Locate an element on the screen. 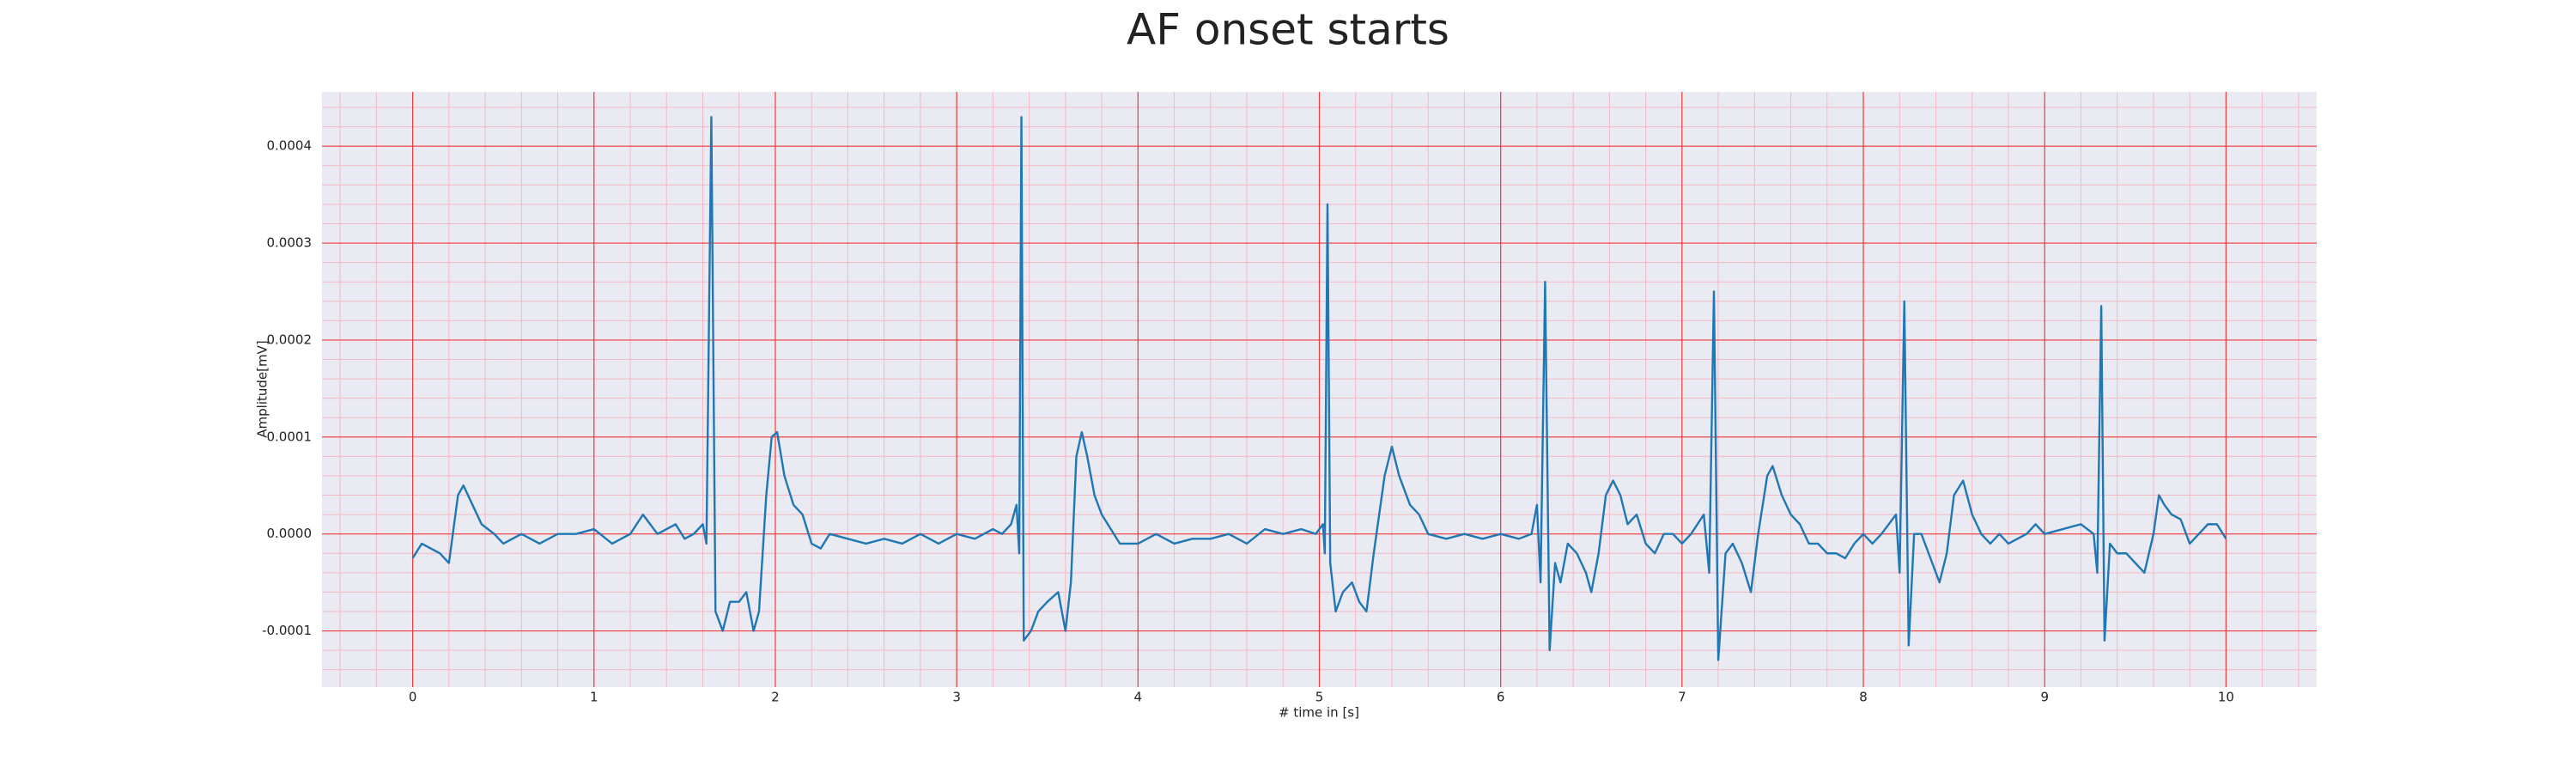  y-tick-label: 0.0004 is located at coordinates (290, 146).